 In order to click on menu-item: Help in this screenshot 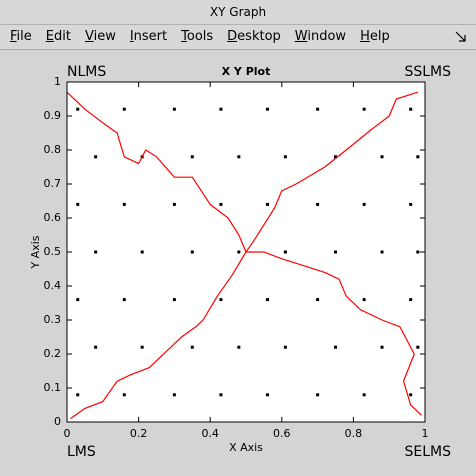, I will do `click(375, 36)`.